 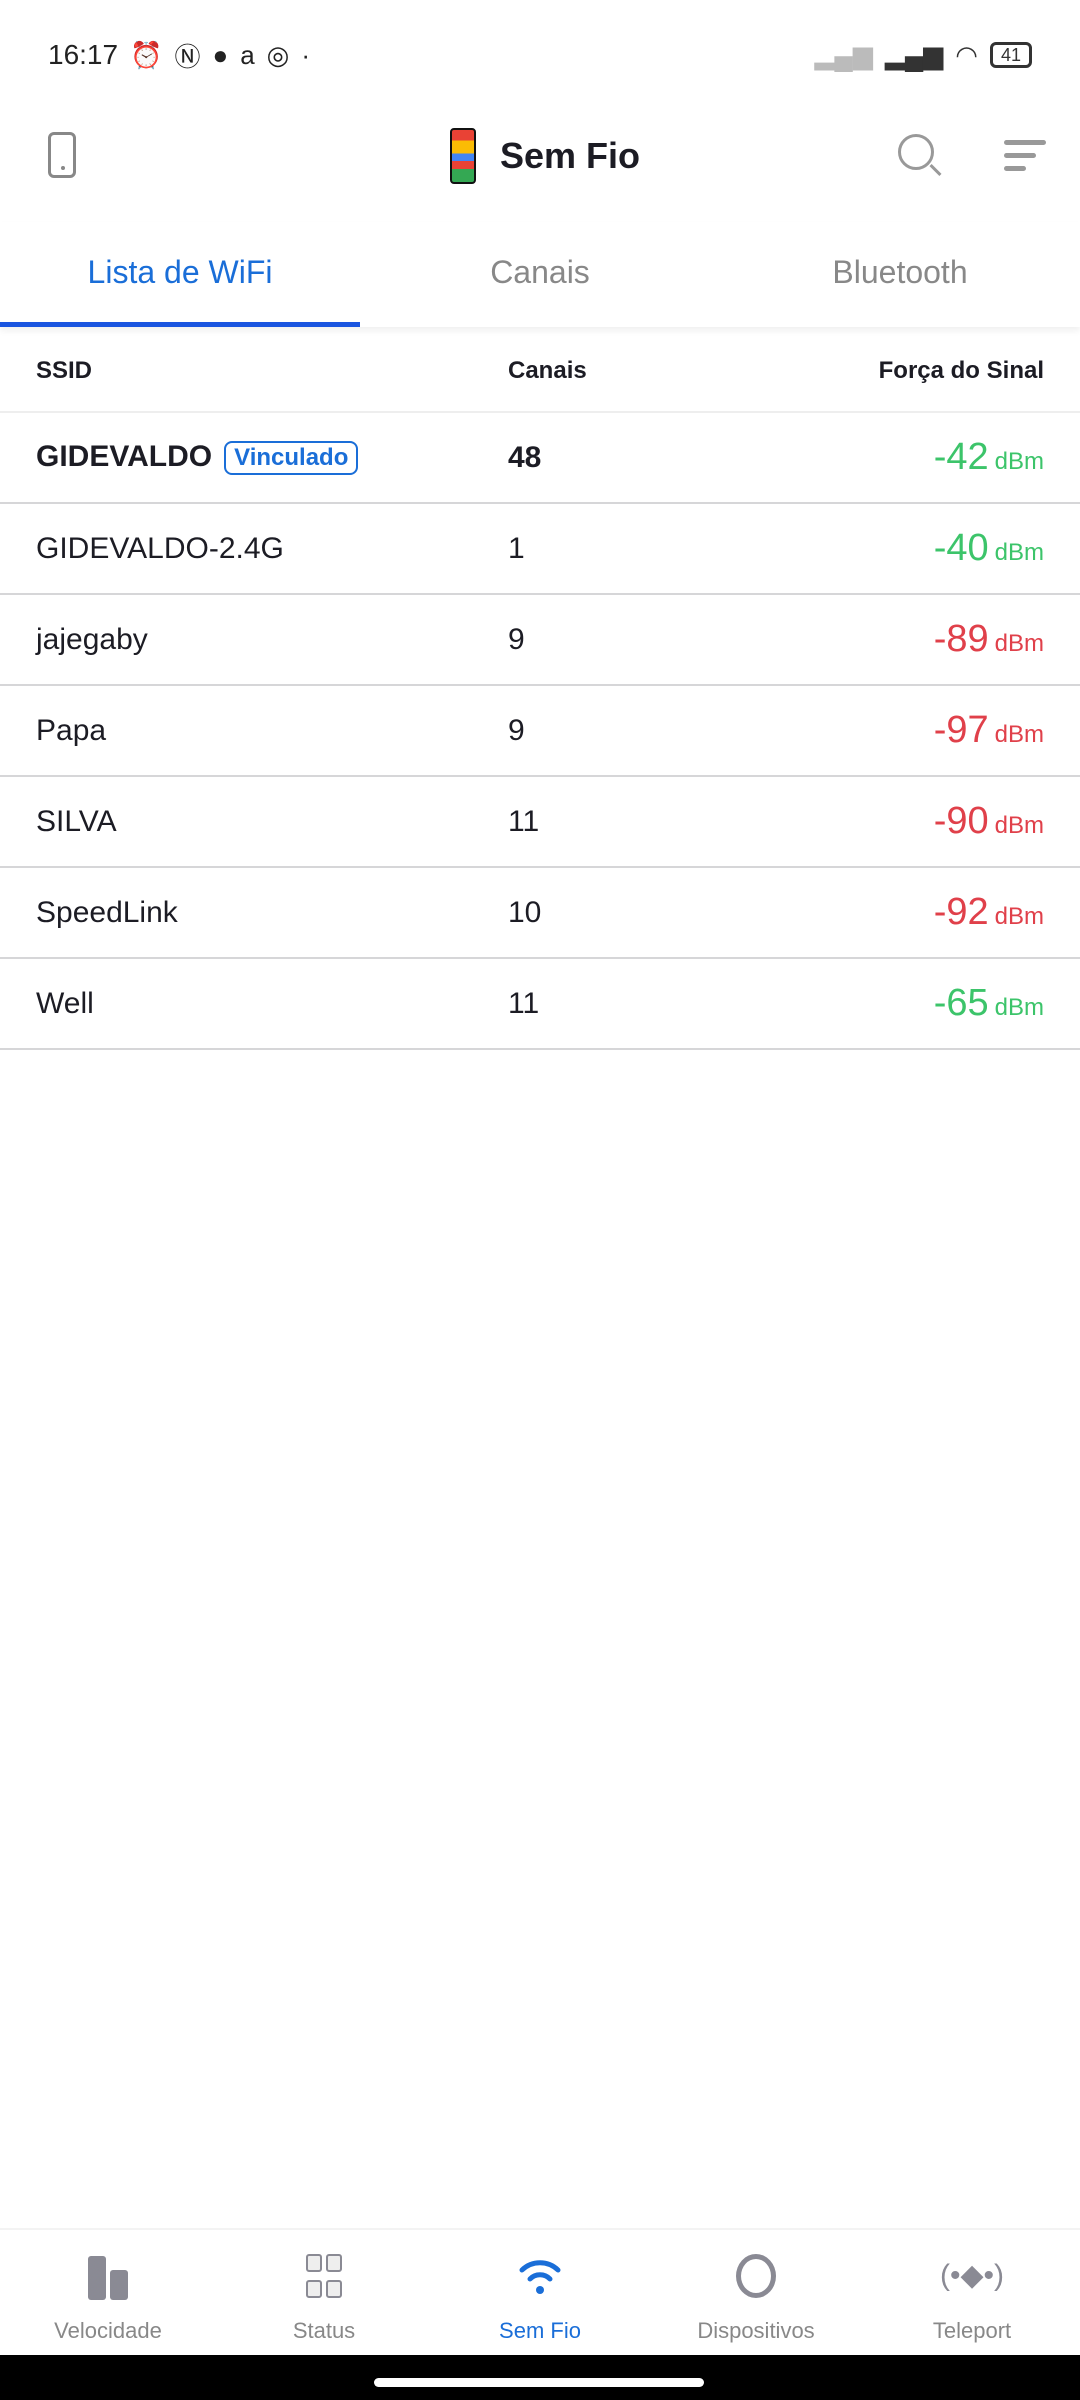 I want to click on signal-cell: -40 dBm, so click(x=989, y=548).